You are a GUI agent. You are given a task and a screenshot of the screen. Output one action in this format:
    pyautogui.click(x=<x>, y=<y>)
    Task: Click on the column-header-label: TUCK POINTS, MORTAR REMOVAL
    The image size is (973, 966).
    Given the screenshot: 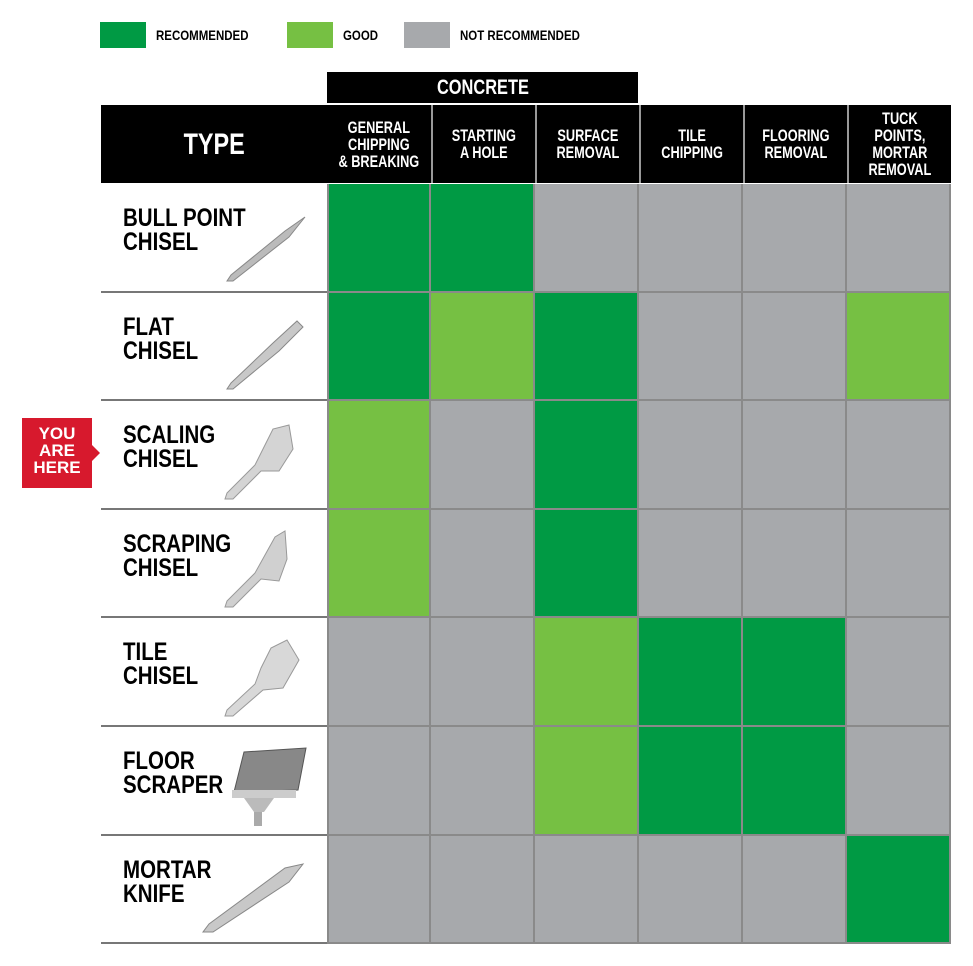 What is the action you would take?
    pyautogui.click(x=900, y=144)
    